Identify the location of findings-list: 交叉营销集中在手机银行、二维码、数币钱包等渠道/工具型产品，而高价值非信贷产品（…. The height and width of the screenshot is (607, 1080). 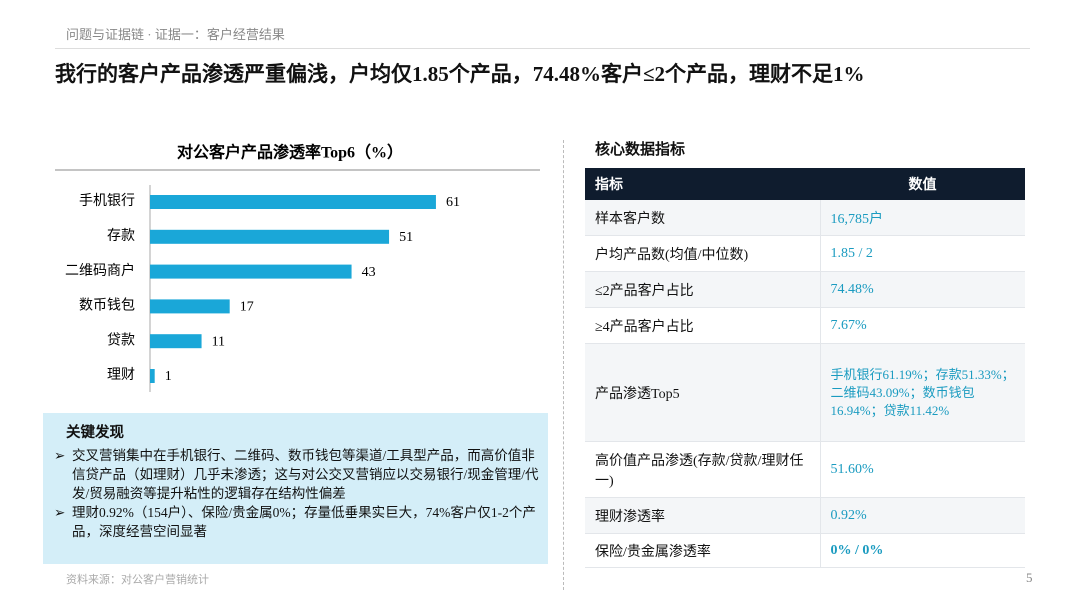
(295, 493).